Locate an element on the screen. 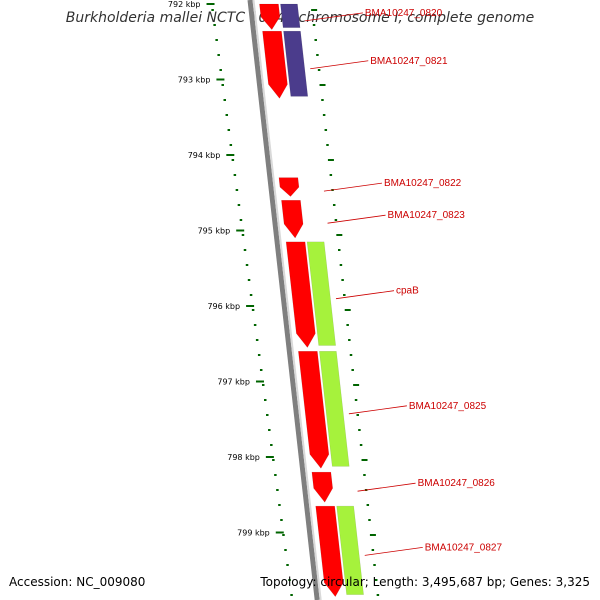 The height and width of the screenshot is (600, 600). inner-tick-ring is located at coordinates (252, 302).